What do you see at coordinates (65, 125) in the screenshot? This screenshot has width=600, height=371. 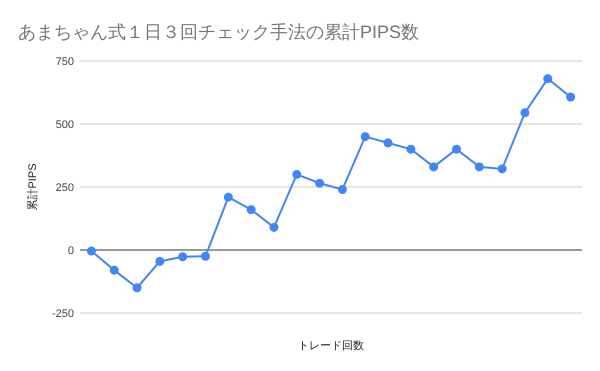 I see `y-tick-label: 500` at bounding box center [65, 125].